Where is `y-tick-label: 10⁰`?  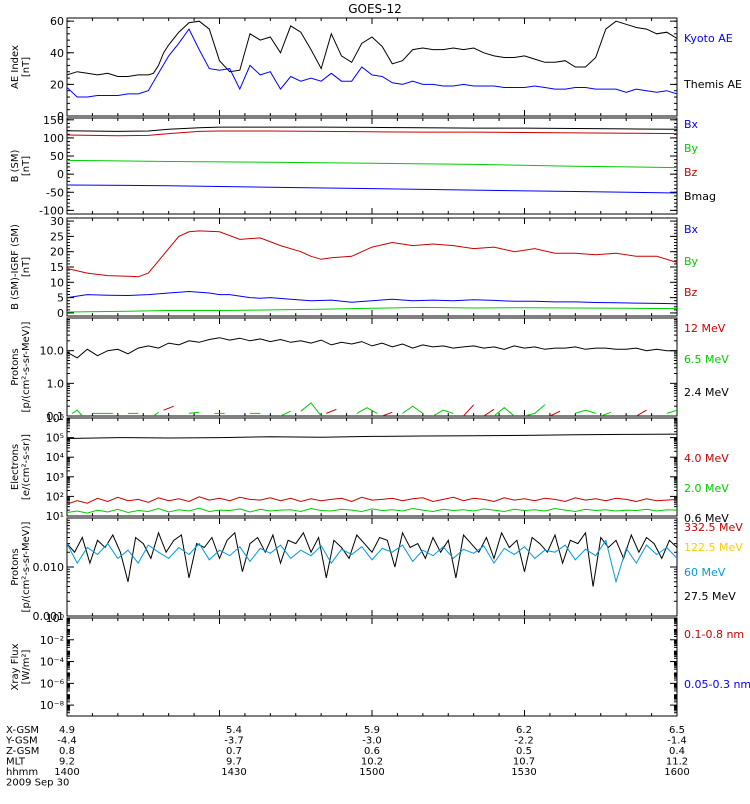 y-tick-label: 10⁰ is located at coordinates (55, 618).